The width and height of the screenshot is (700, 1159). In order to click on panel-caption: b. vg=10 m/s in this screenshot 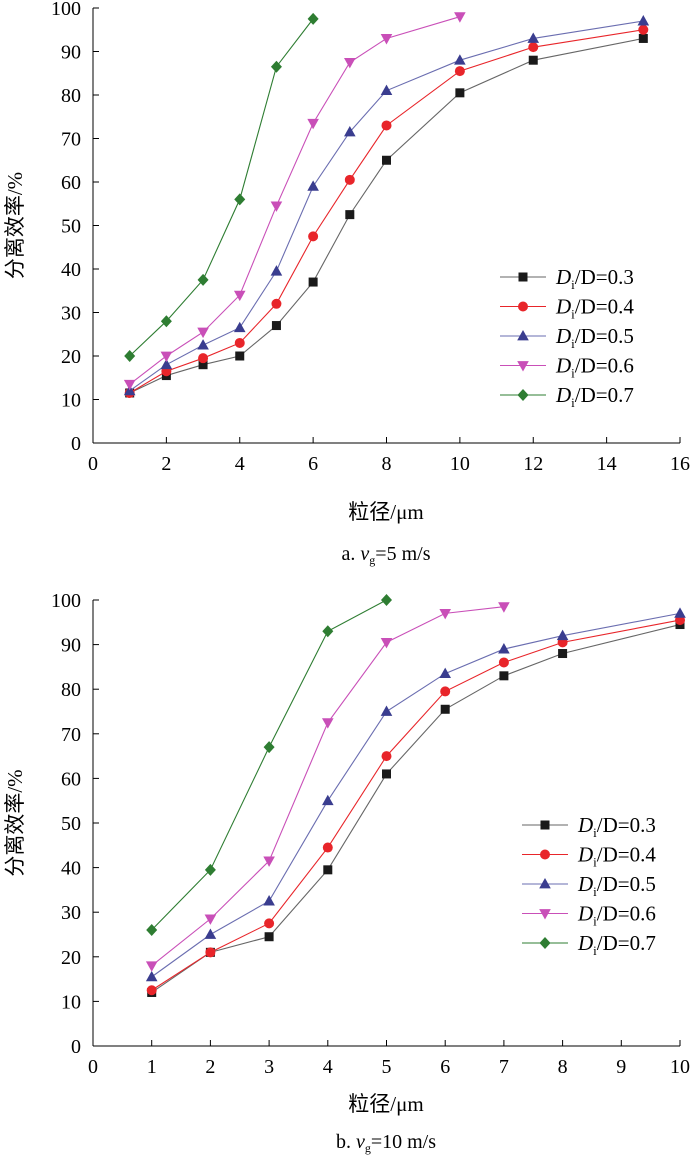, I will do `click(386, 1143)`.